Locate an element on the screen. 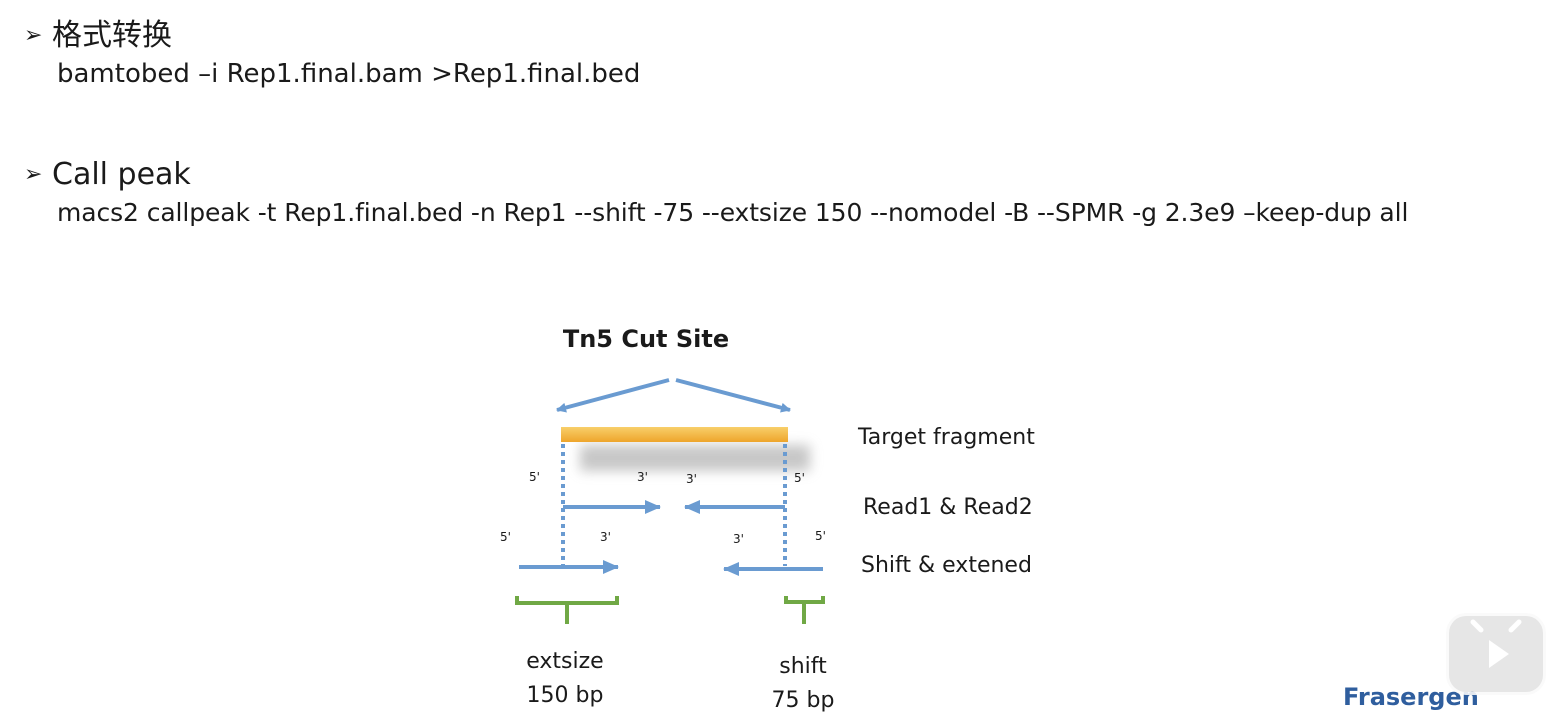 The height and width of the screenshot is (728, 1552). read1-3prime-label: 3' is located at coordinates (642, 477).